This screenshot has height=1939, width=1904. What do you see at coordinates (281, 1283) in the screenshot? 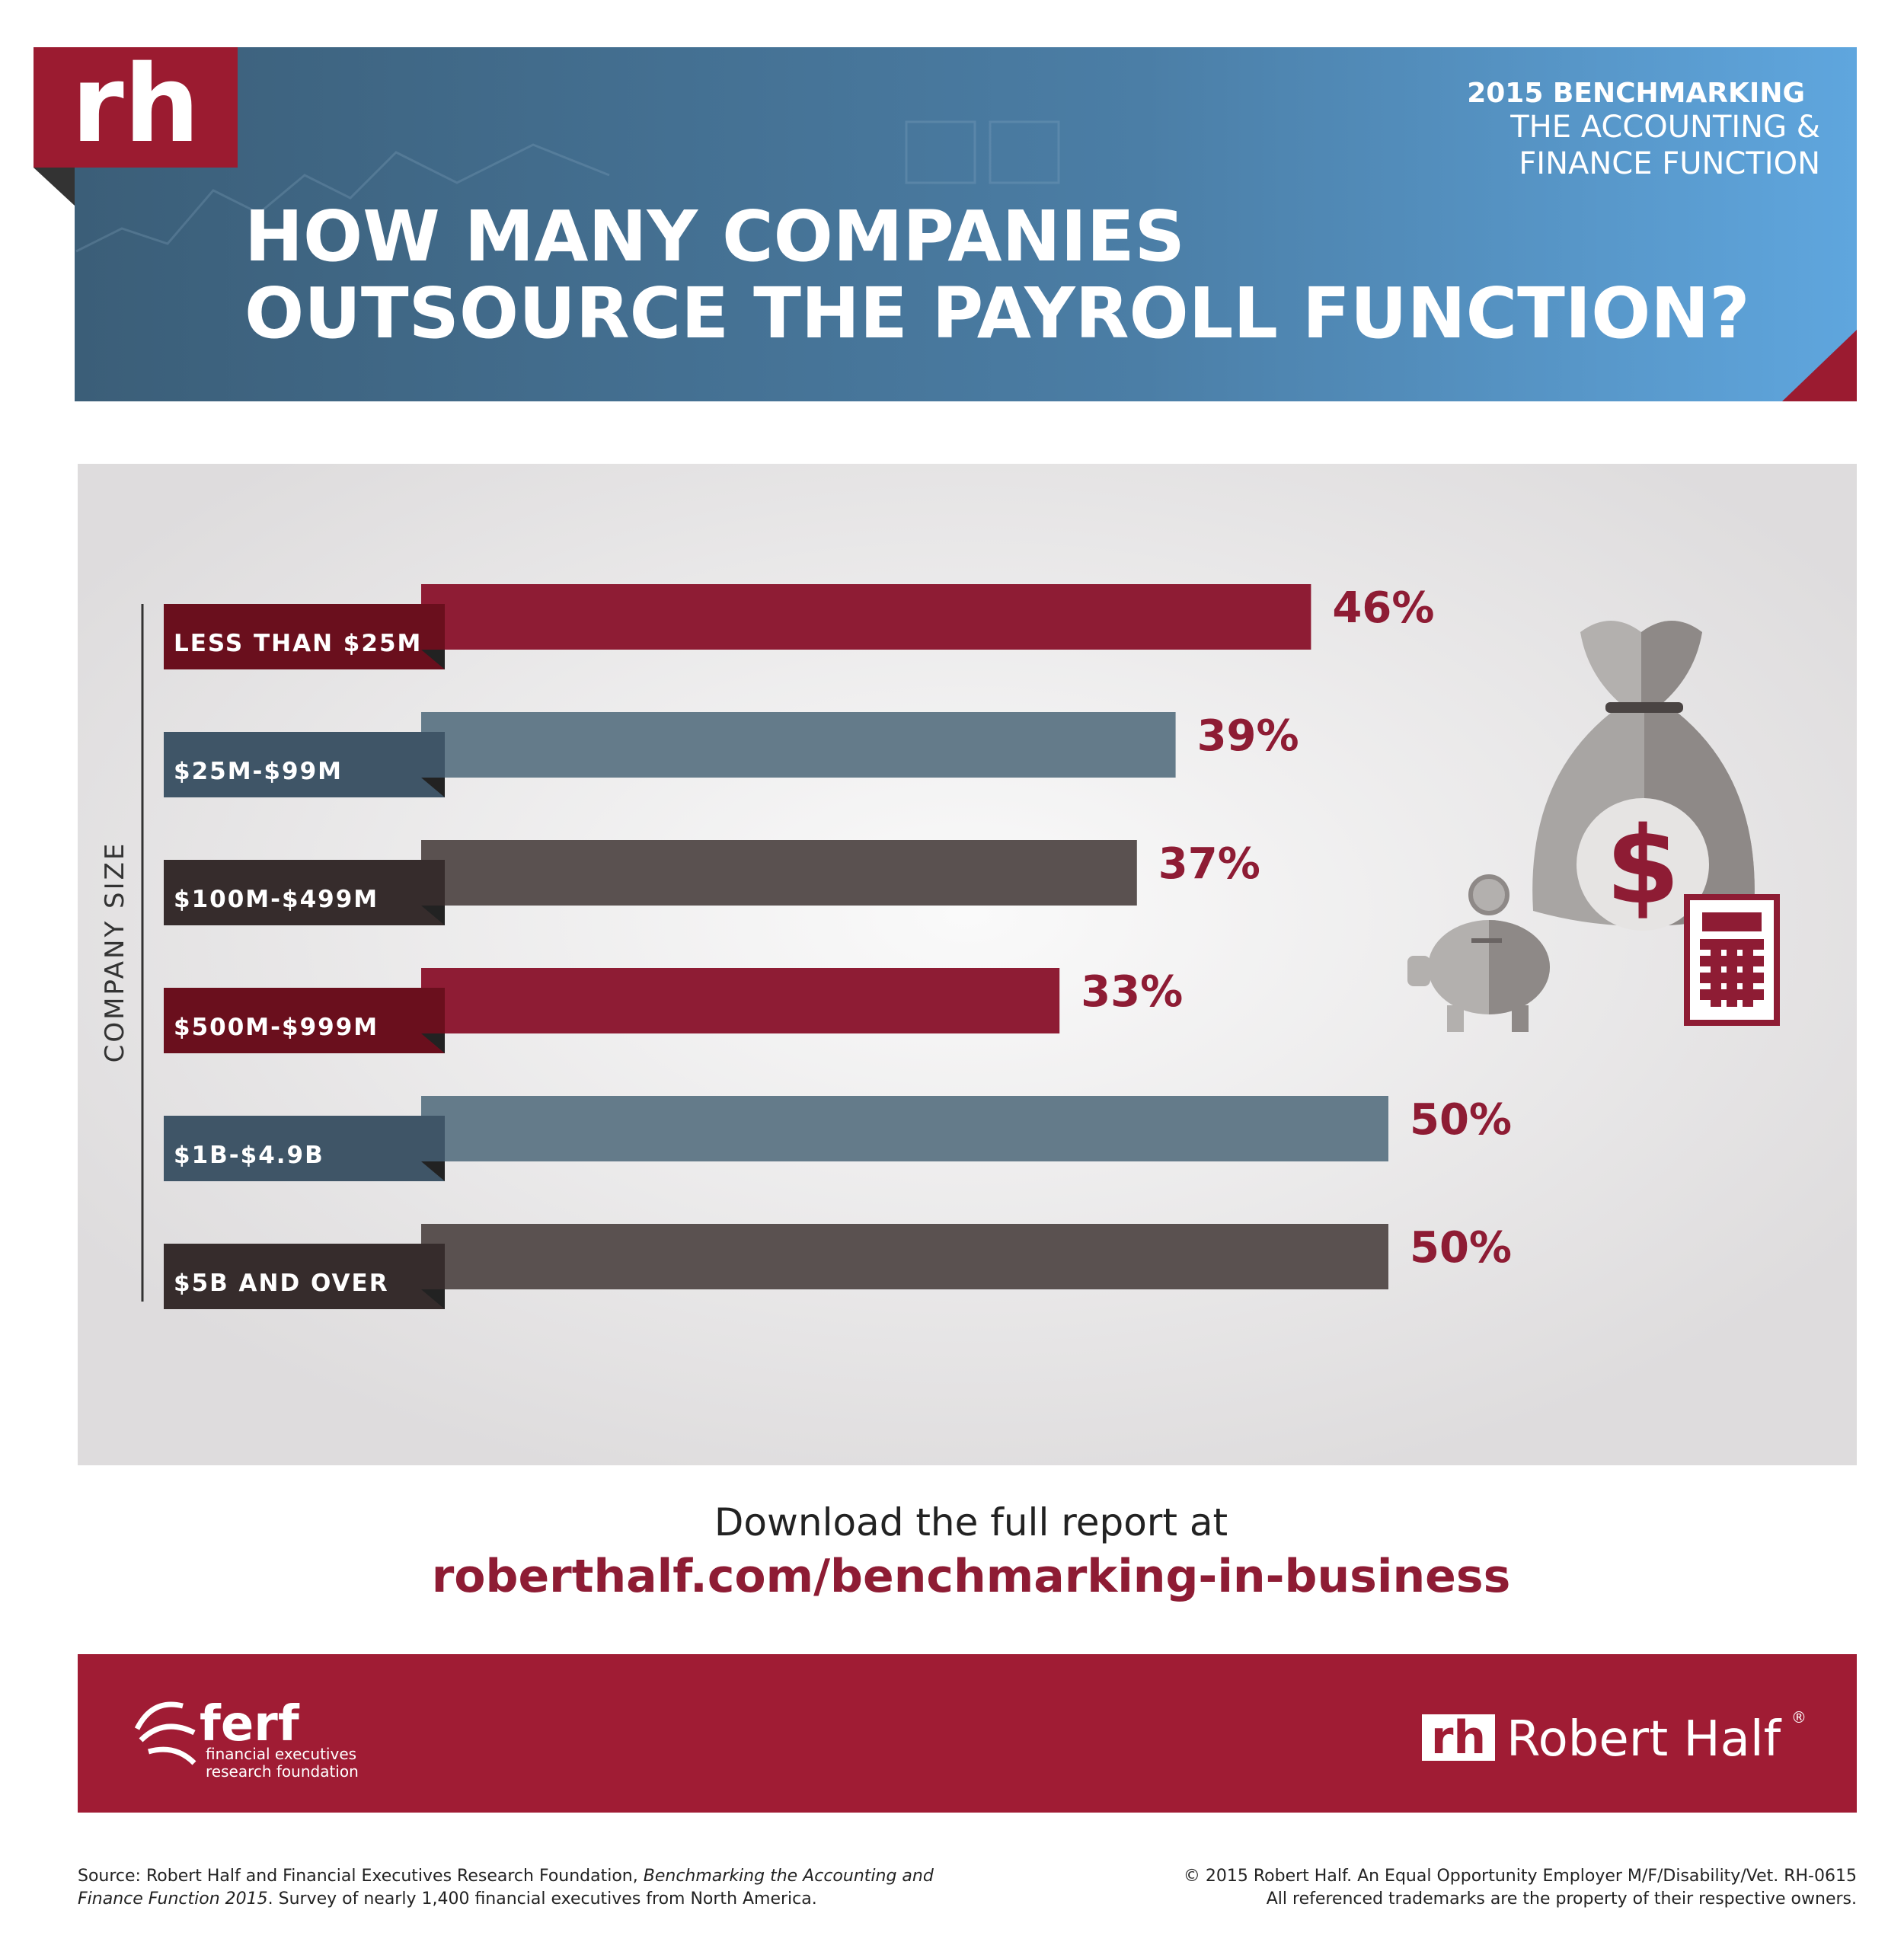
I see `category-label: $5B AND OVER` at bounding box center [281, 1283].